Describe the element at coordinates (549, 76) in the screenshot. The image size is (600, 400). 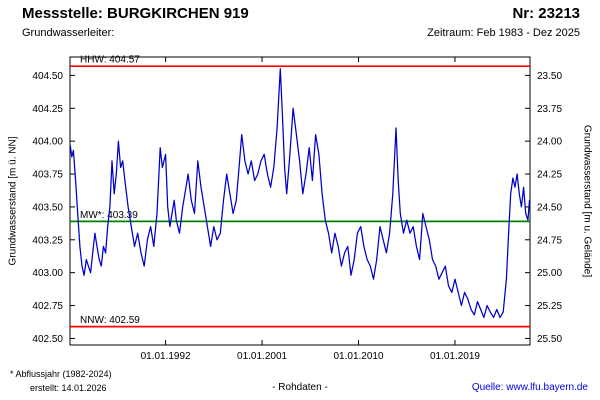
I see `y-right-tick-label: 23.50` at that location.